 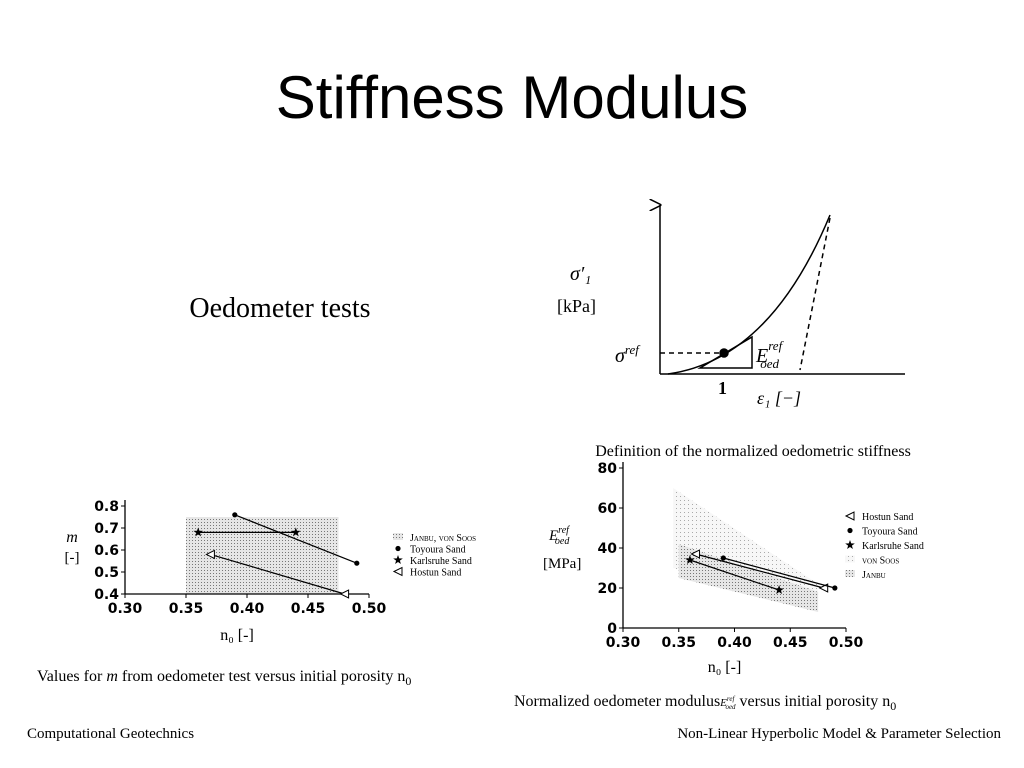 What do you see at coordinates (106, 595) in the screenshot?
I see `y-tick-label: 0.4` at bounding box center [106, 595].